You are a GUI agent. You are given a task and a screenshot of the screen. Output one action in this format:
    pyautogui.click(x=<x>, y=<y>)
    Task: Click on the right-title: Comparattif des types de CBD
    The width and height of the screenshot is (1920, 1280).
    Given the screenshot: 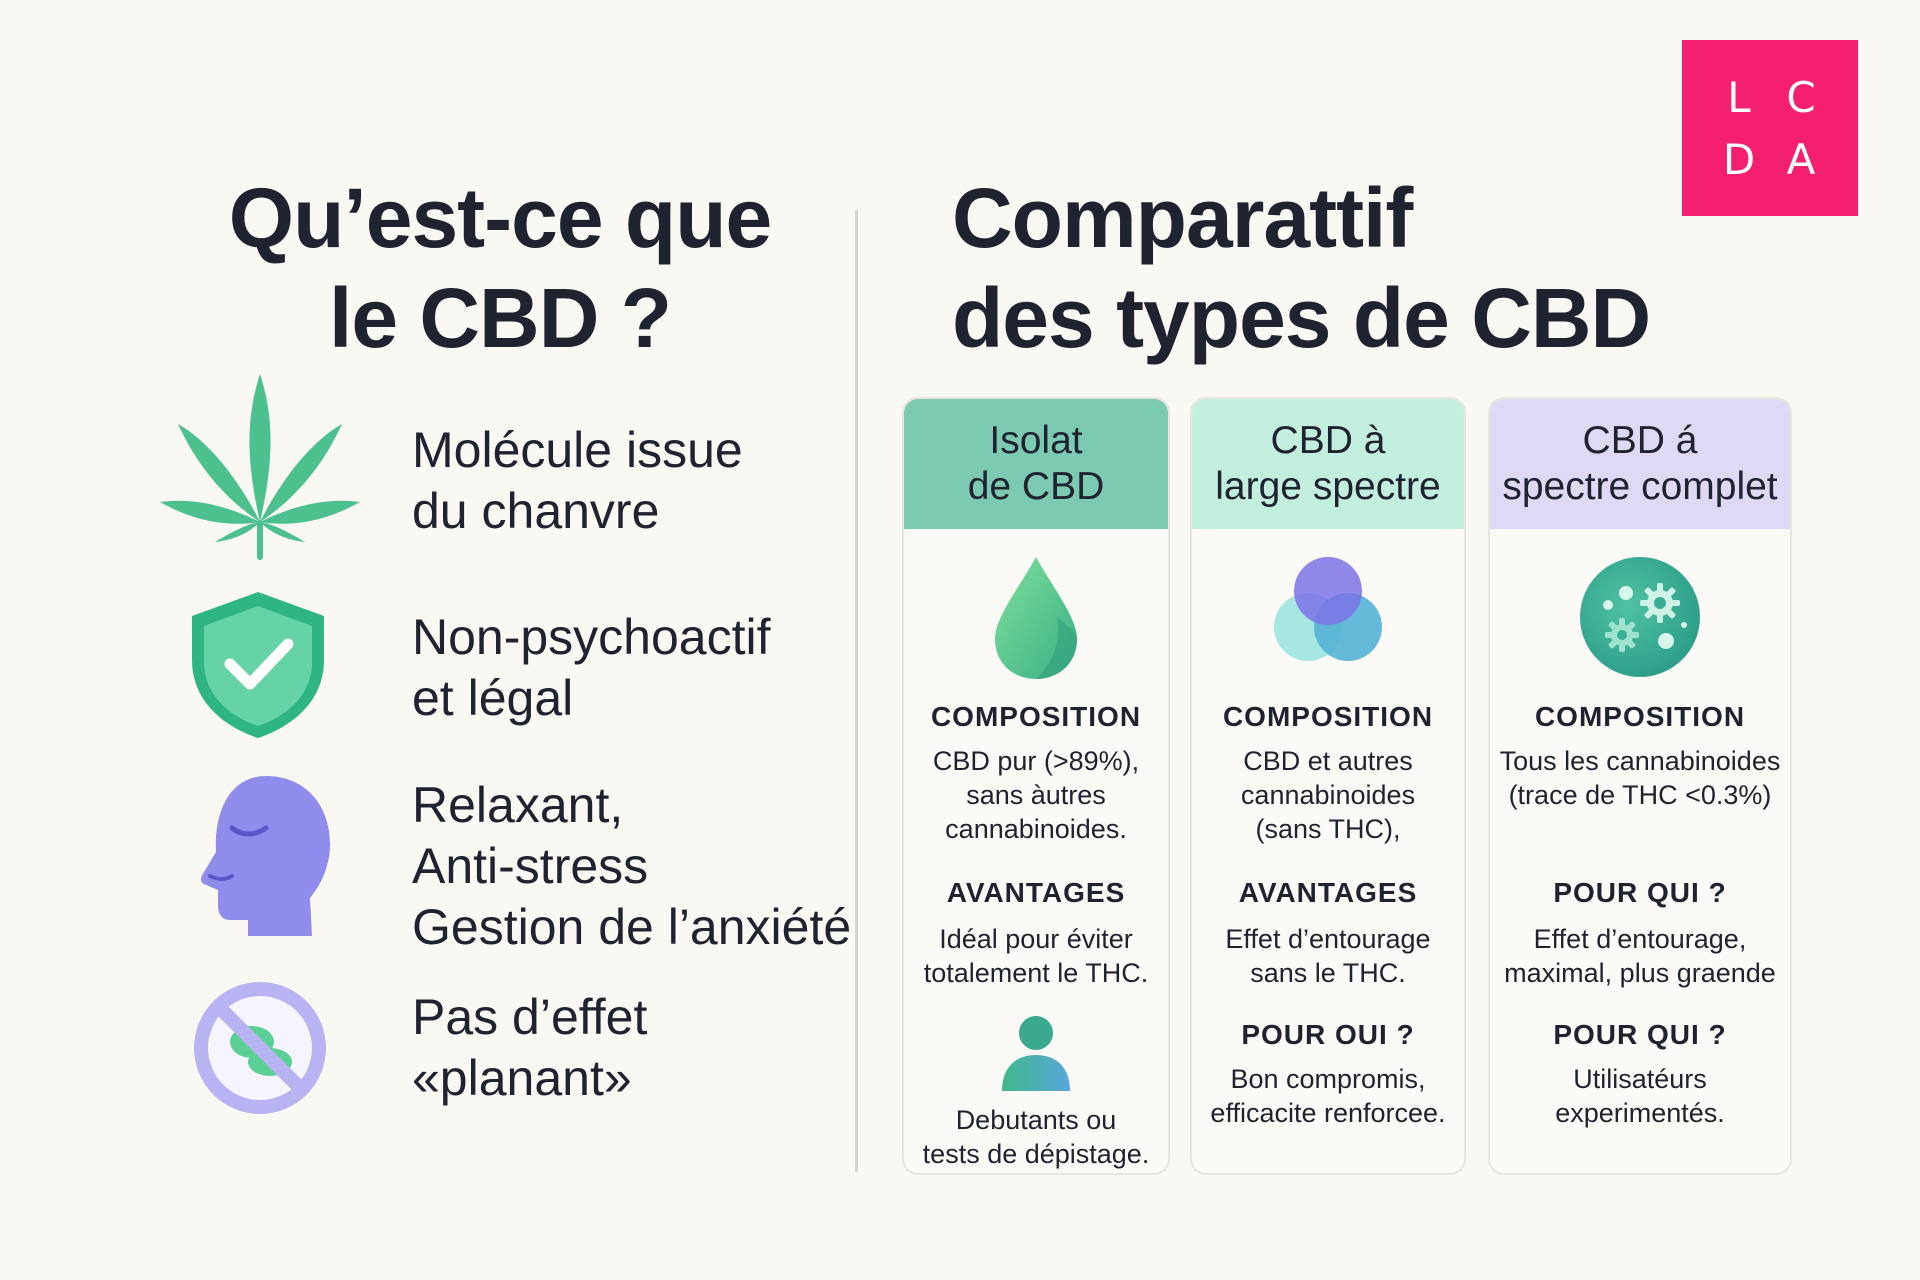 What is the action you would take?
    pyautogui.click(x=1332, y=268)
    